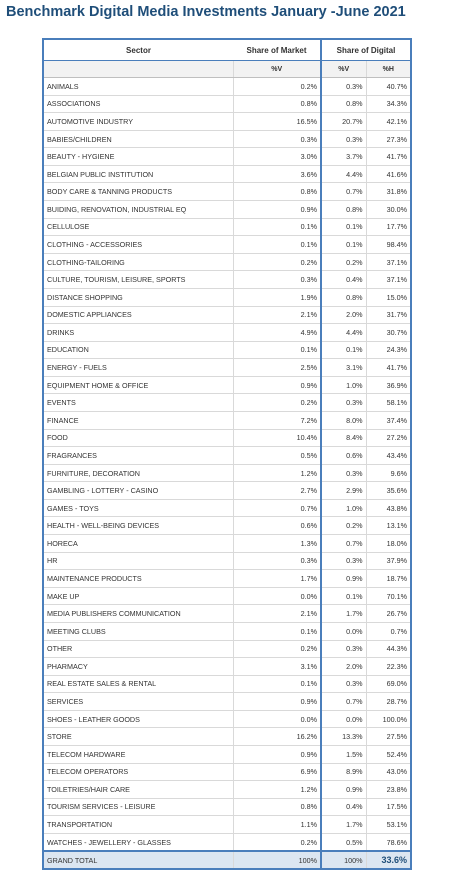 This screenshot has height=876, width=455. I want to click on value-cell: 69.0%, so click(388, 684).